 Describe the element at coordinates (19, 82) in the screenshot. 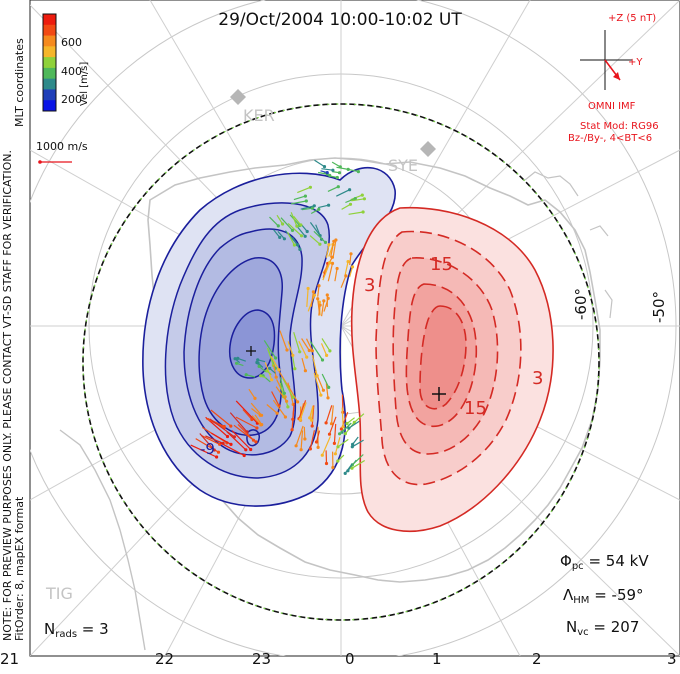

I see `coordinate-system-label: MLT coordinates` at that location.